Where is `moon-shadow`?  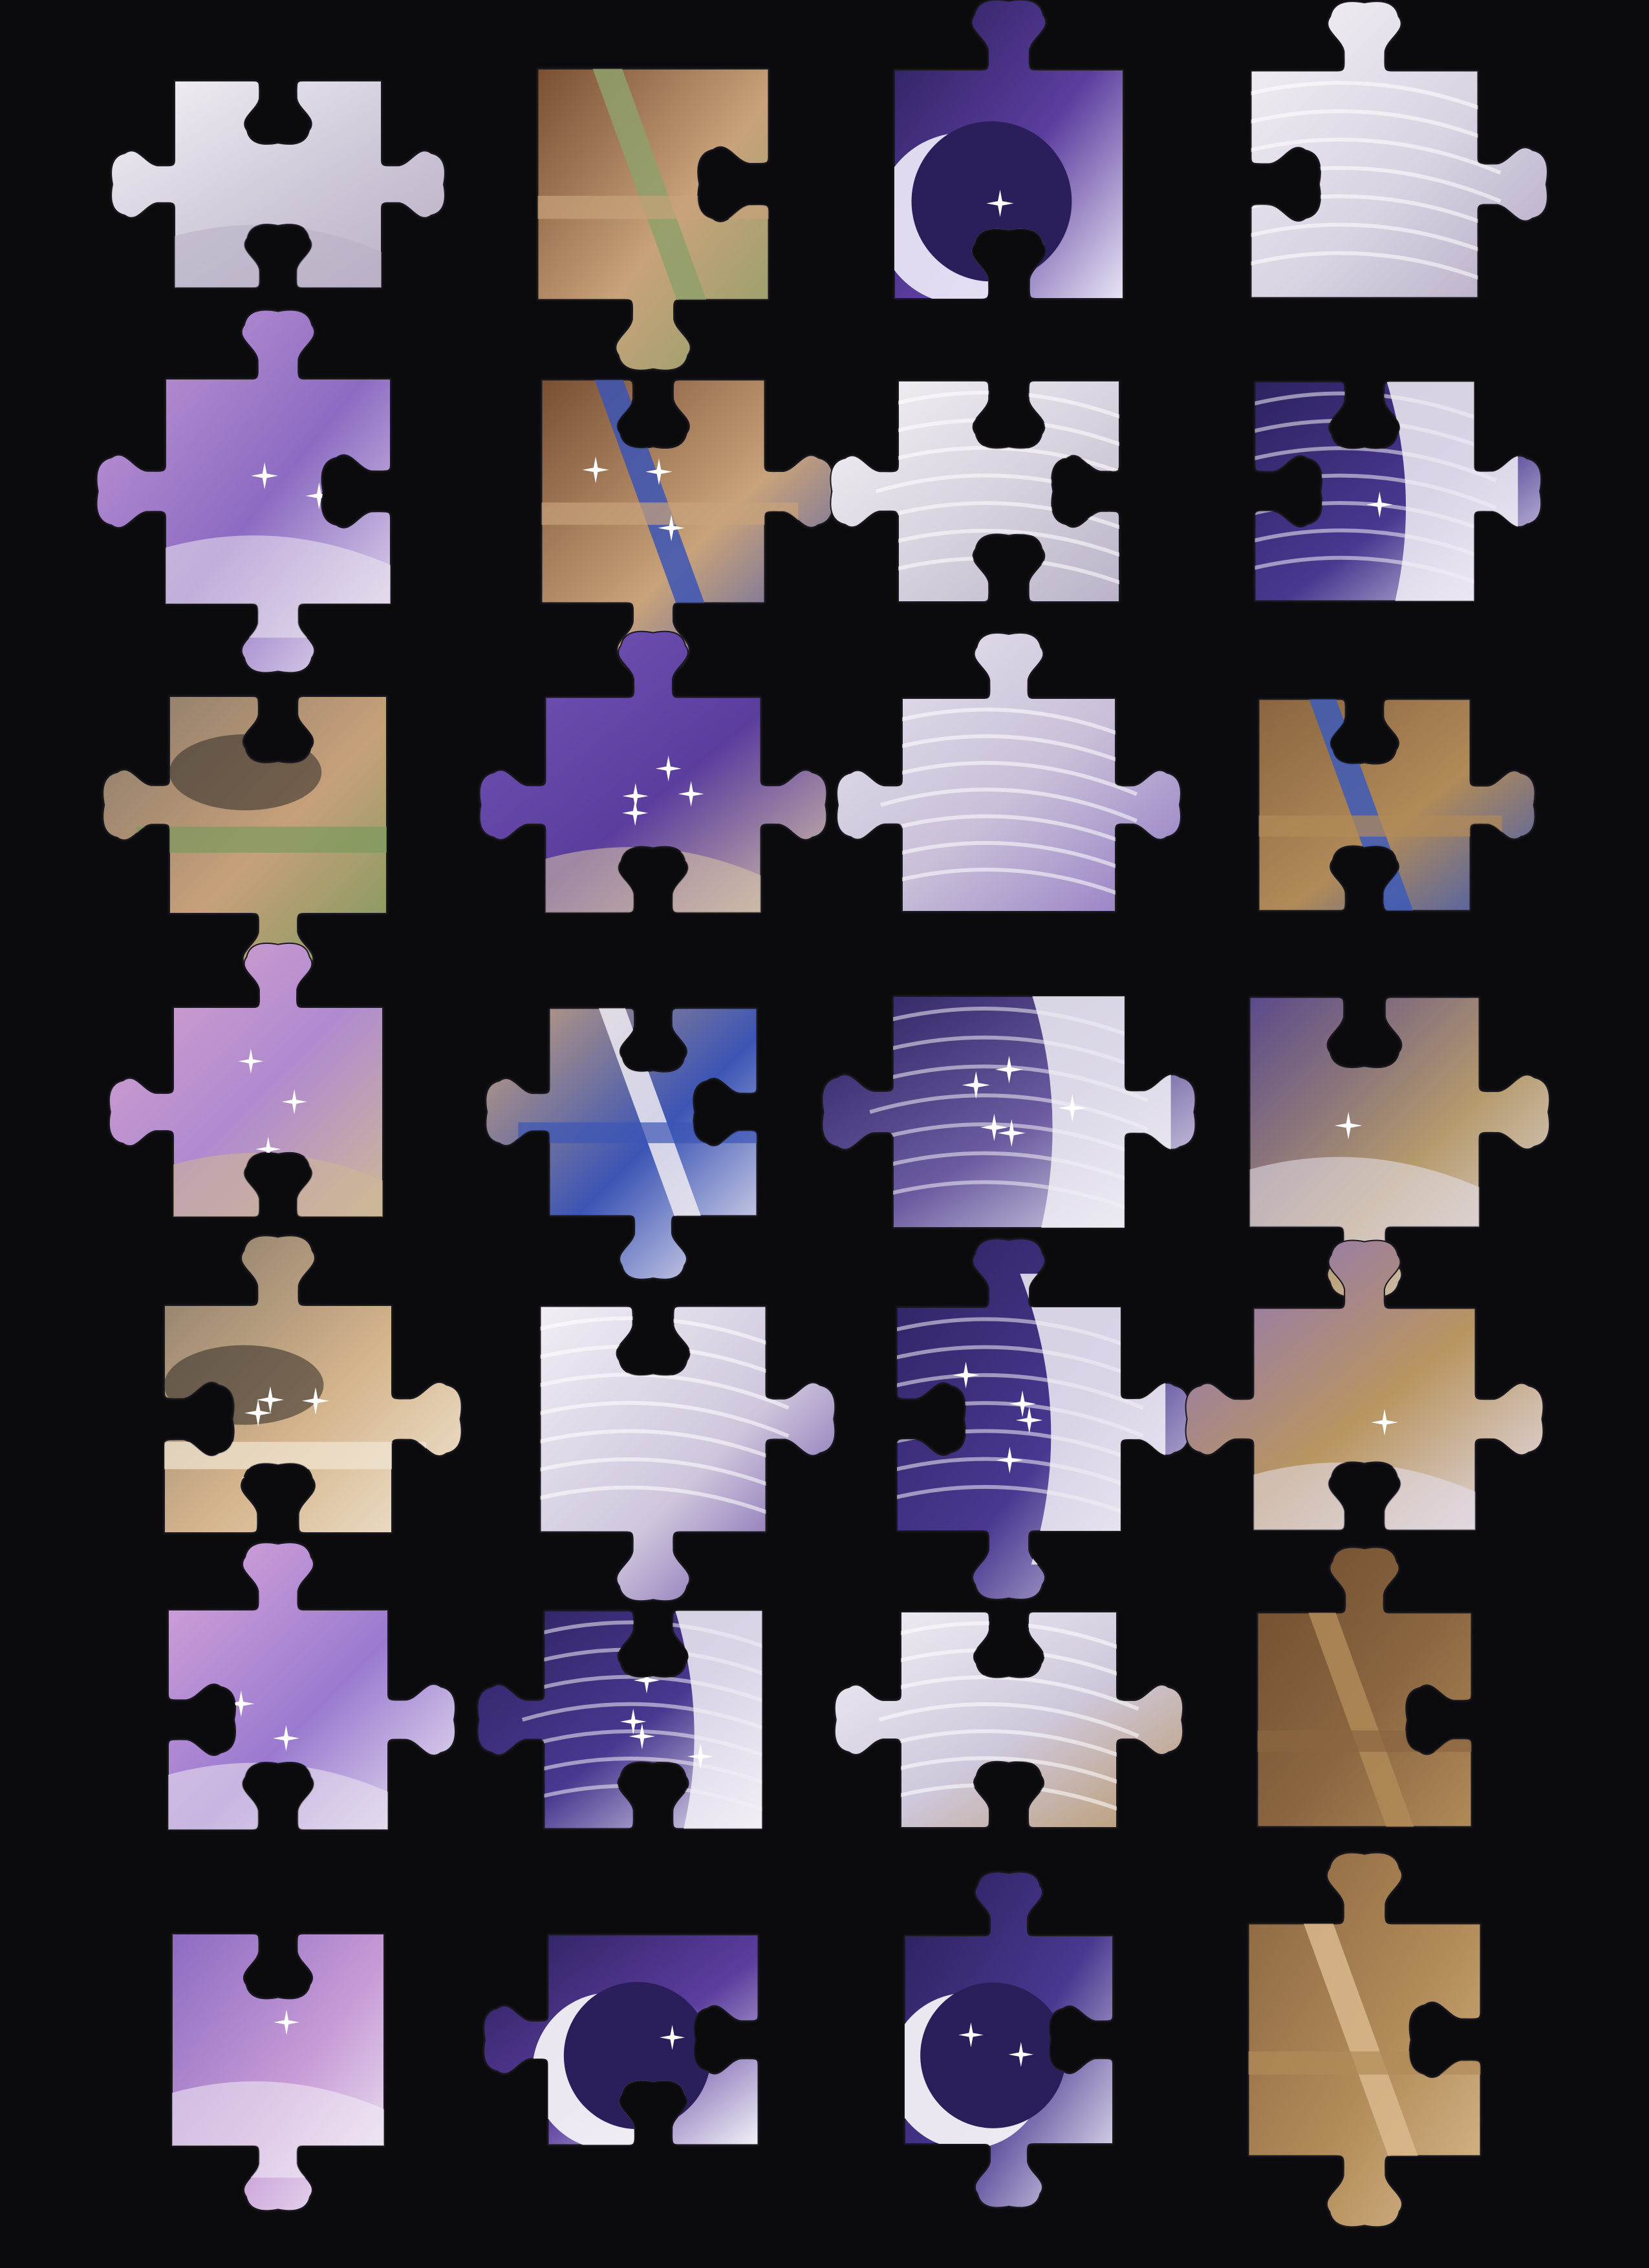 moon-shadow is located at coordinates (993, 2055).